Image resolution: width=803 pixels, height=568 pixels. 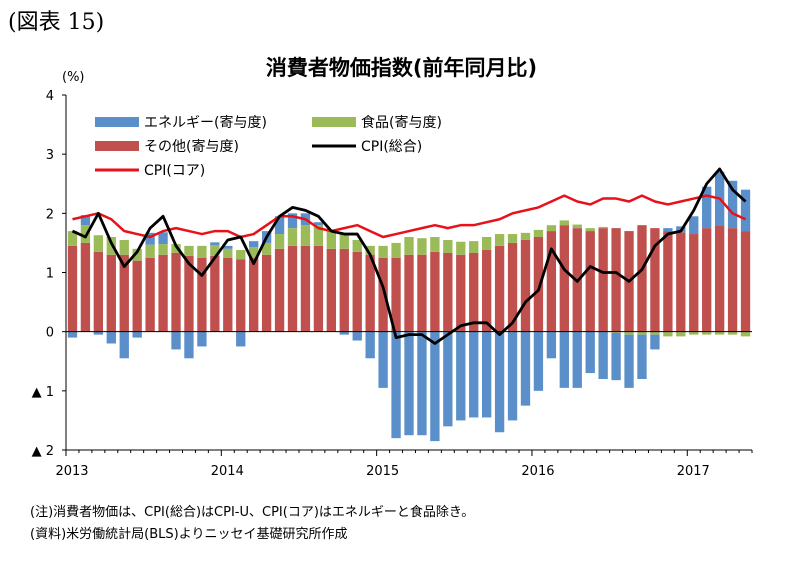 I want to click on y-tick-label: ▲ 2, so click(x=43, y=451).